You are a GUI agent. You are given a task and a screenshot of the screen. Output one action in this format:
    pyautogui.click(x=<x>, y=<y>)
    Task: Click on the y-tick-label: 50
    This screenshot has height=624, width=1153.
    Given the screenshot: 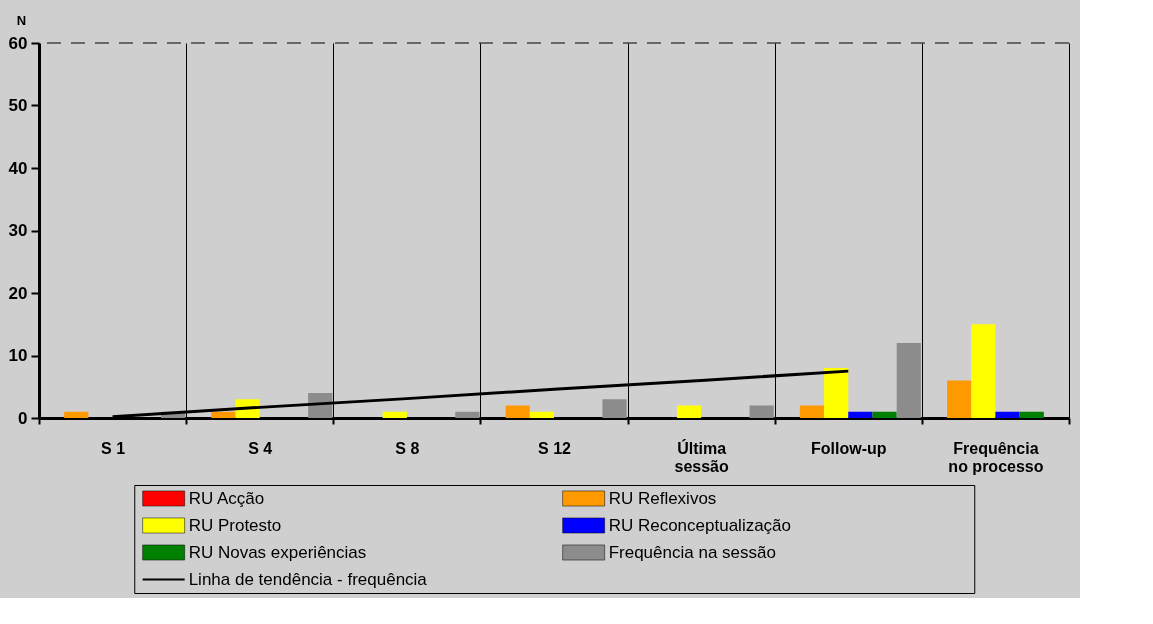 What is the action you would take?
    pyautogui.click(x=18, y=105)
    